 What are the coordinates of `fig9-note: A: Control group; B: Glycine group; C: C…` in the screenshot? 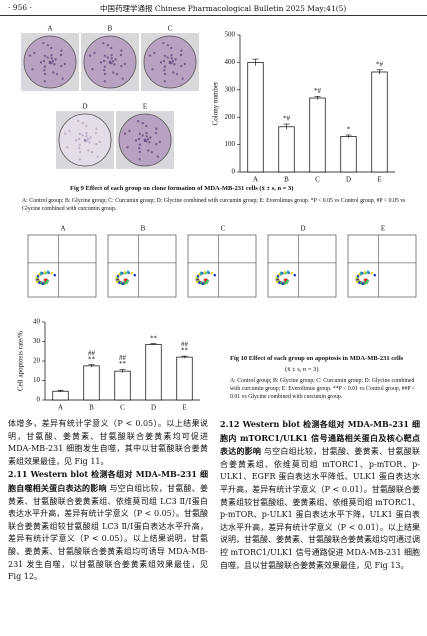 It's located at (214, 205).